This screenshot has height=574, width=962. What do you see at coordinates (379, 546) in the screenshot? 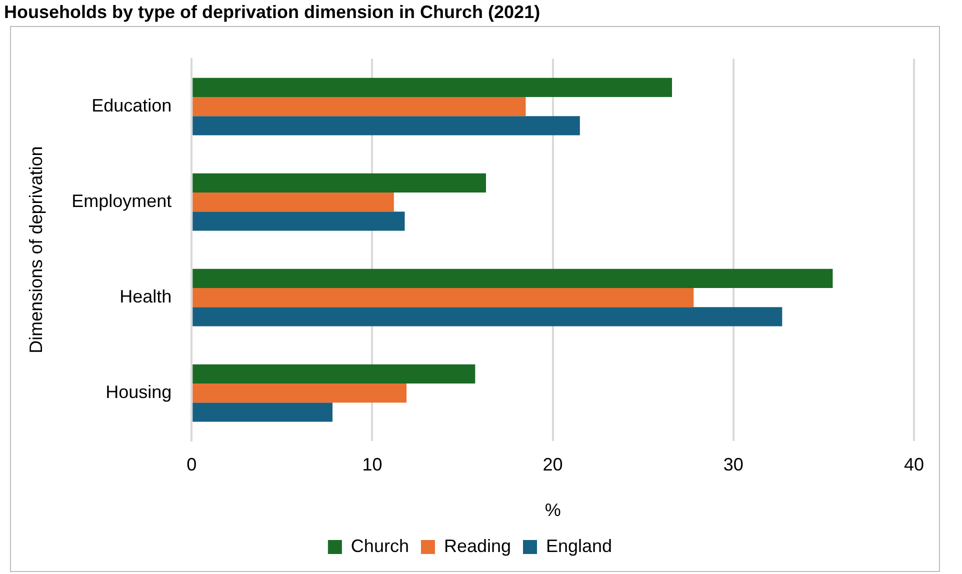
I see `legend-label: Church` at bounding box center [379, 546].